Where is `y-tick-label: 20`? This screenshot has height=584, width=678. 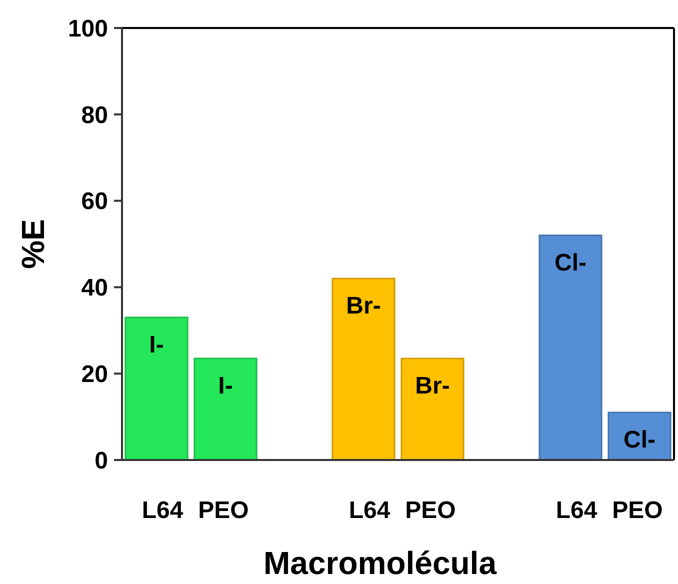
y-tick-label: 20 is located at coordinates (94, 374).